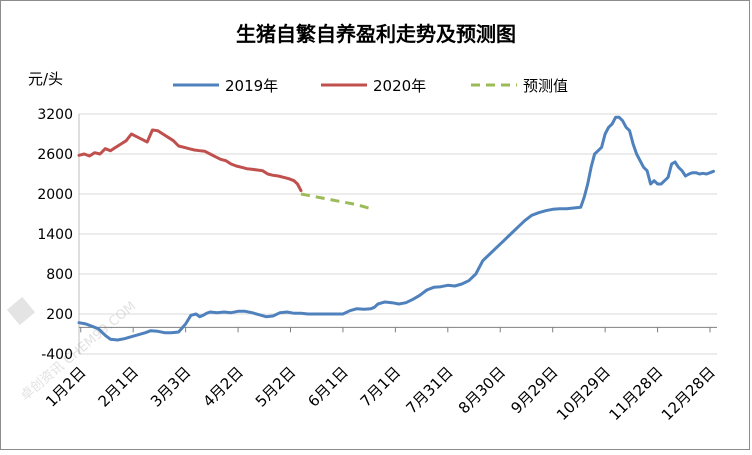 The width and height of the screenshot is (752, 455). I want to click on x-tick-label: 10月29日, so click(583, 393).